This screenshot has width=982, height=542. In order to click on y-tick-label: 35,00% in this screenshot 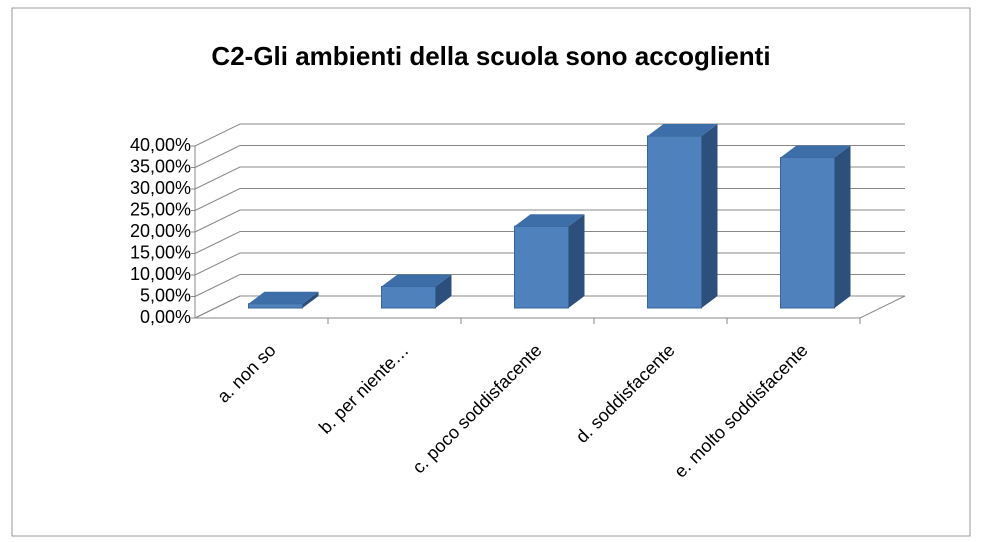, I will do `click(160, 166)`.